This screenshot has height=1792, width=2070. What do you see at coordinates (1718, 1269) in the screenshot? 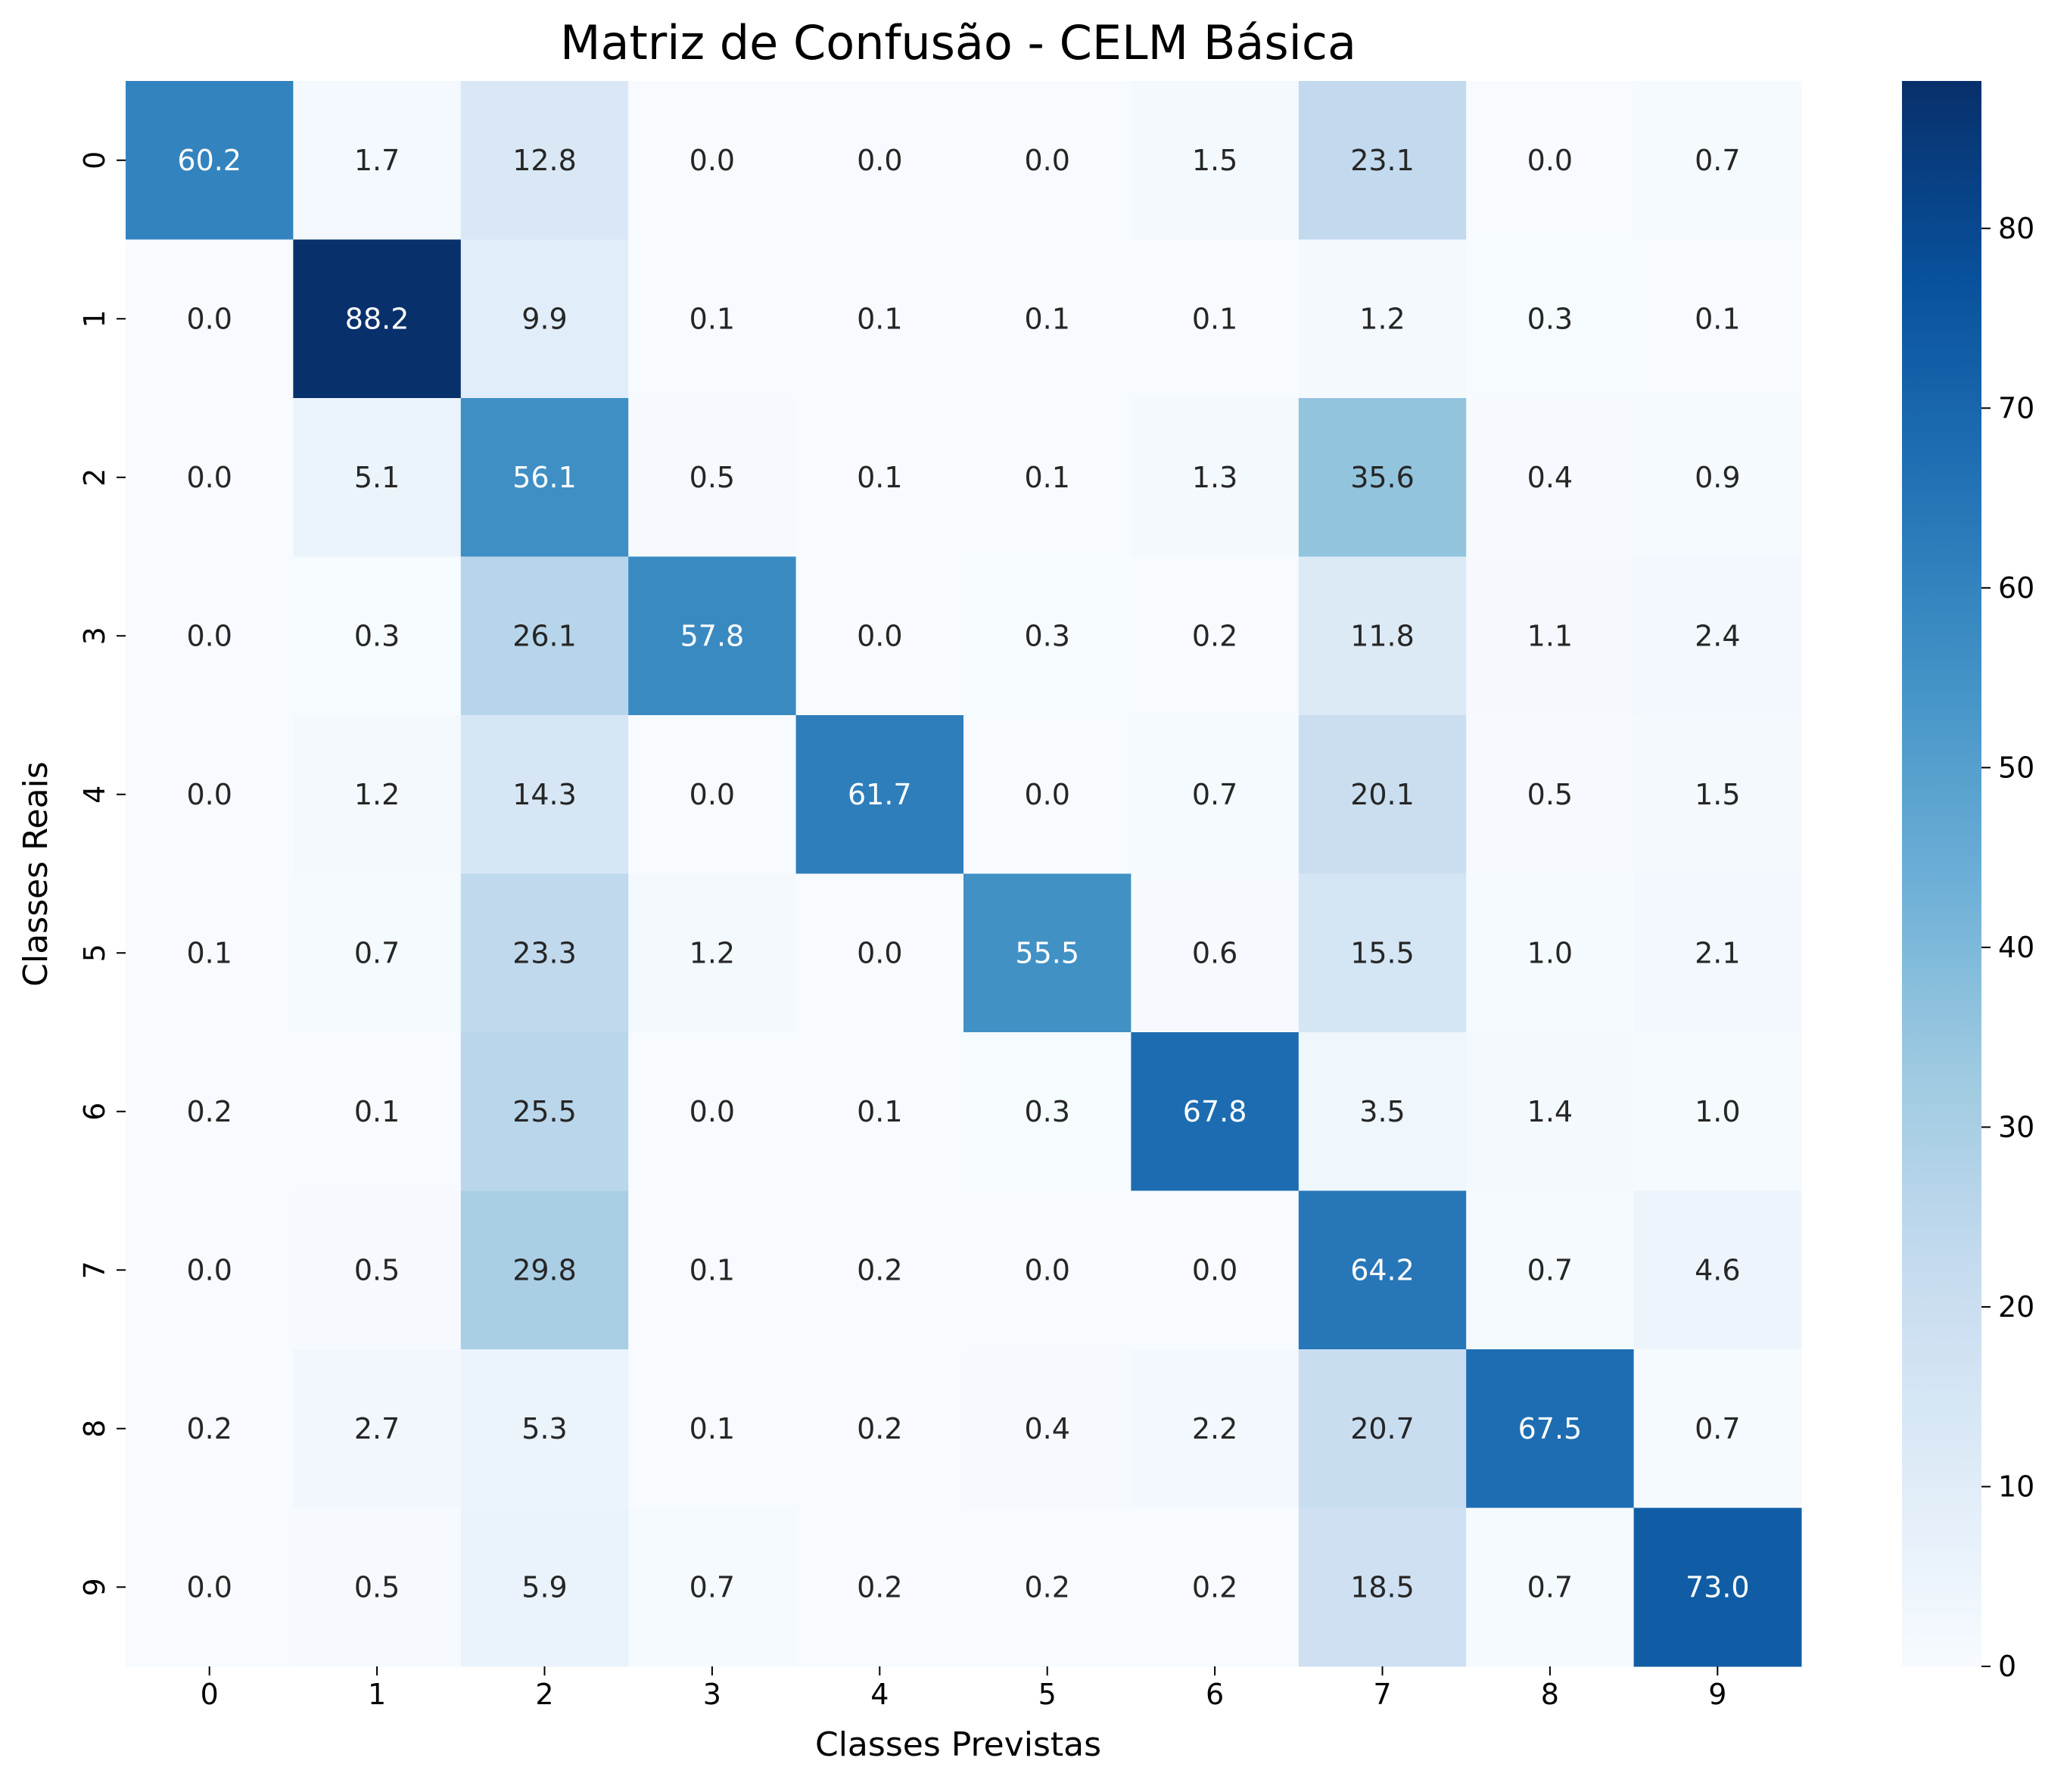
I see `cell-value-label: 4.6` at bounding box center [1718, 1269].